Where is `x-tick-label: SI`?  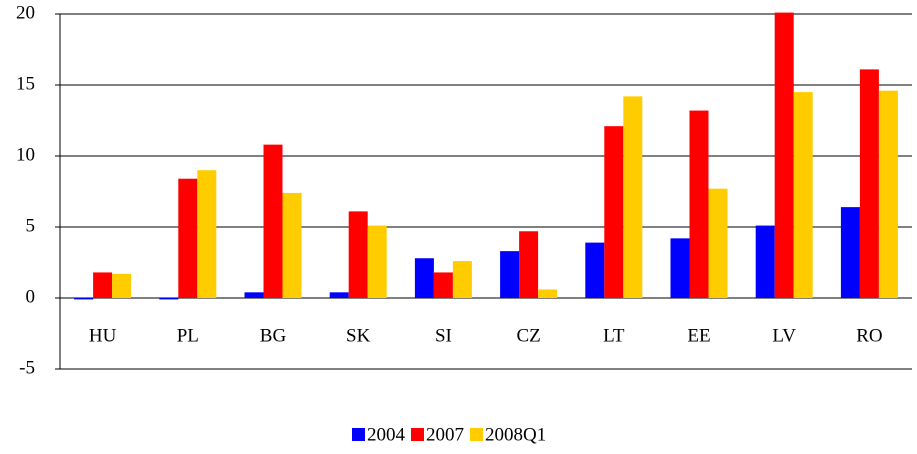 x-tick-label: SI is located at coordinates (443, 335).